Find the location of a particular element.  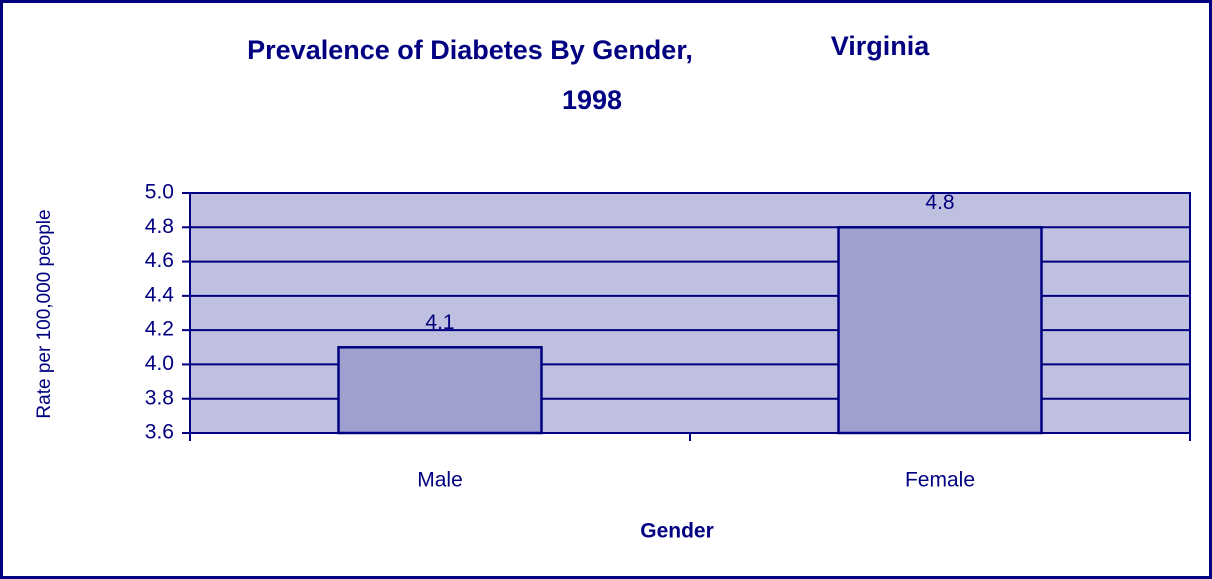

chart-title: Prevalence of Diabetes By Gender, is located at coordinates (470, 50).